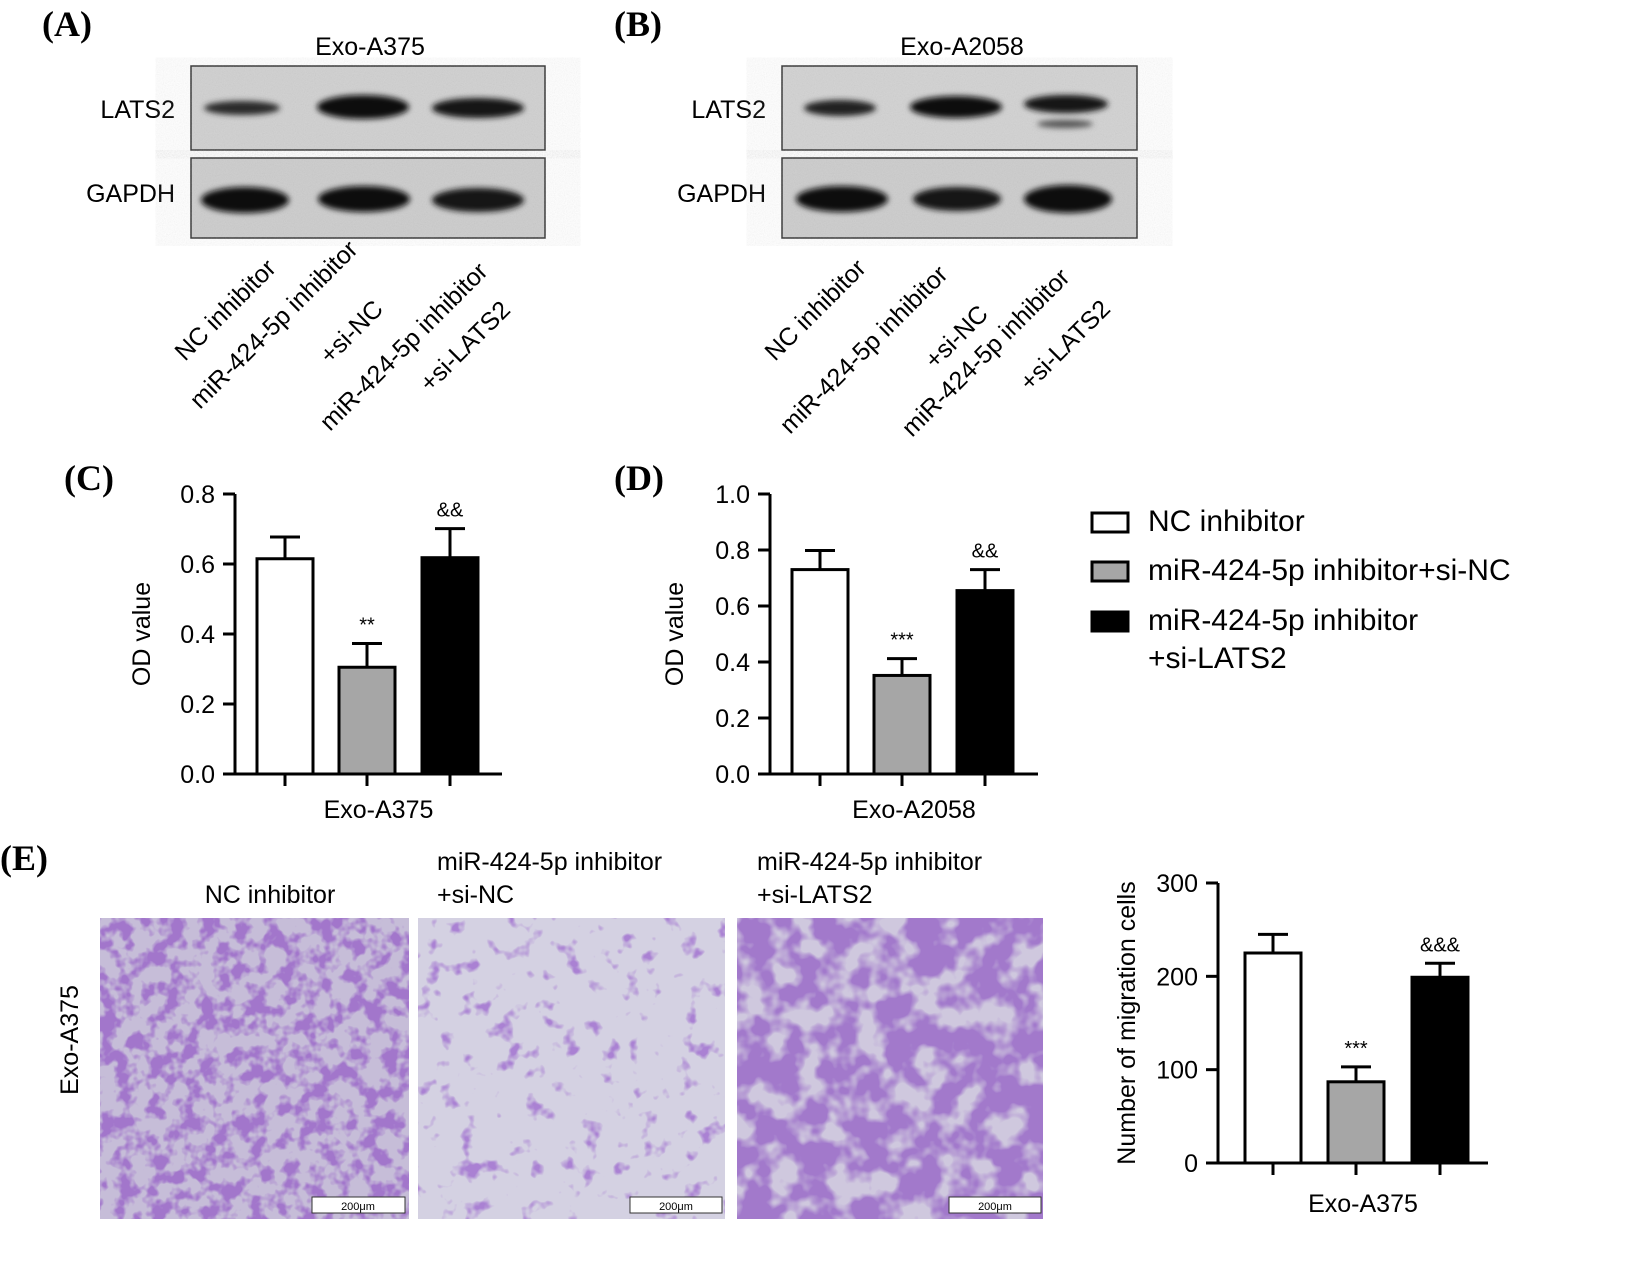 The height and width of the screenshot is (1272, 1640). What do you see at coordinates (571, 1068) in the screenshot?
I see `micrograph-mir-si-nc: 200μm` at bounding box center [571, 1068].